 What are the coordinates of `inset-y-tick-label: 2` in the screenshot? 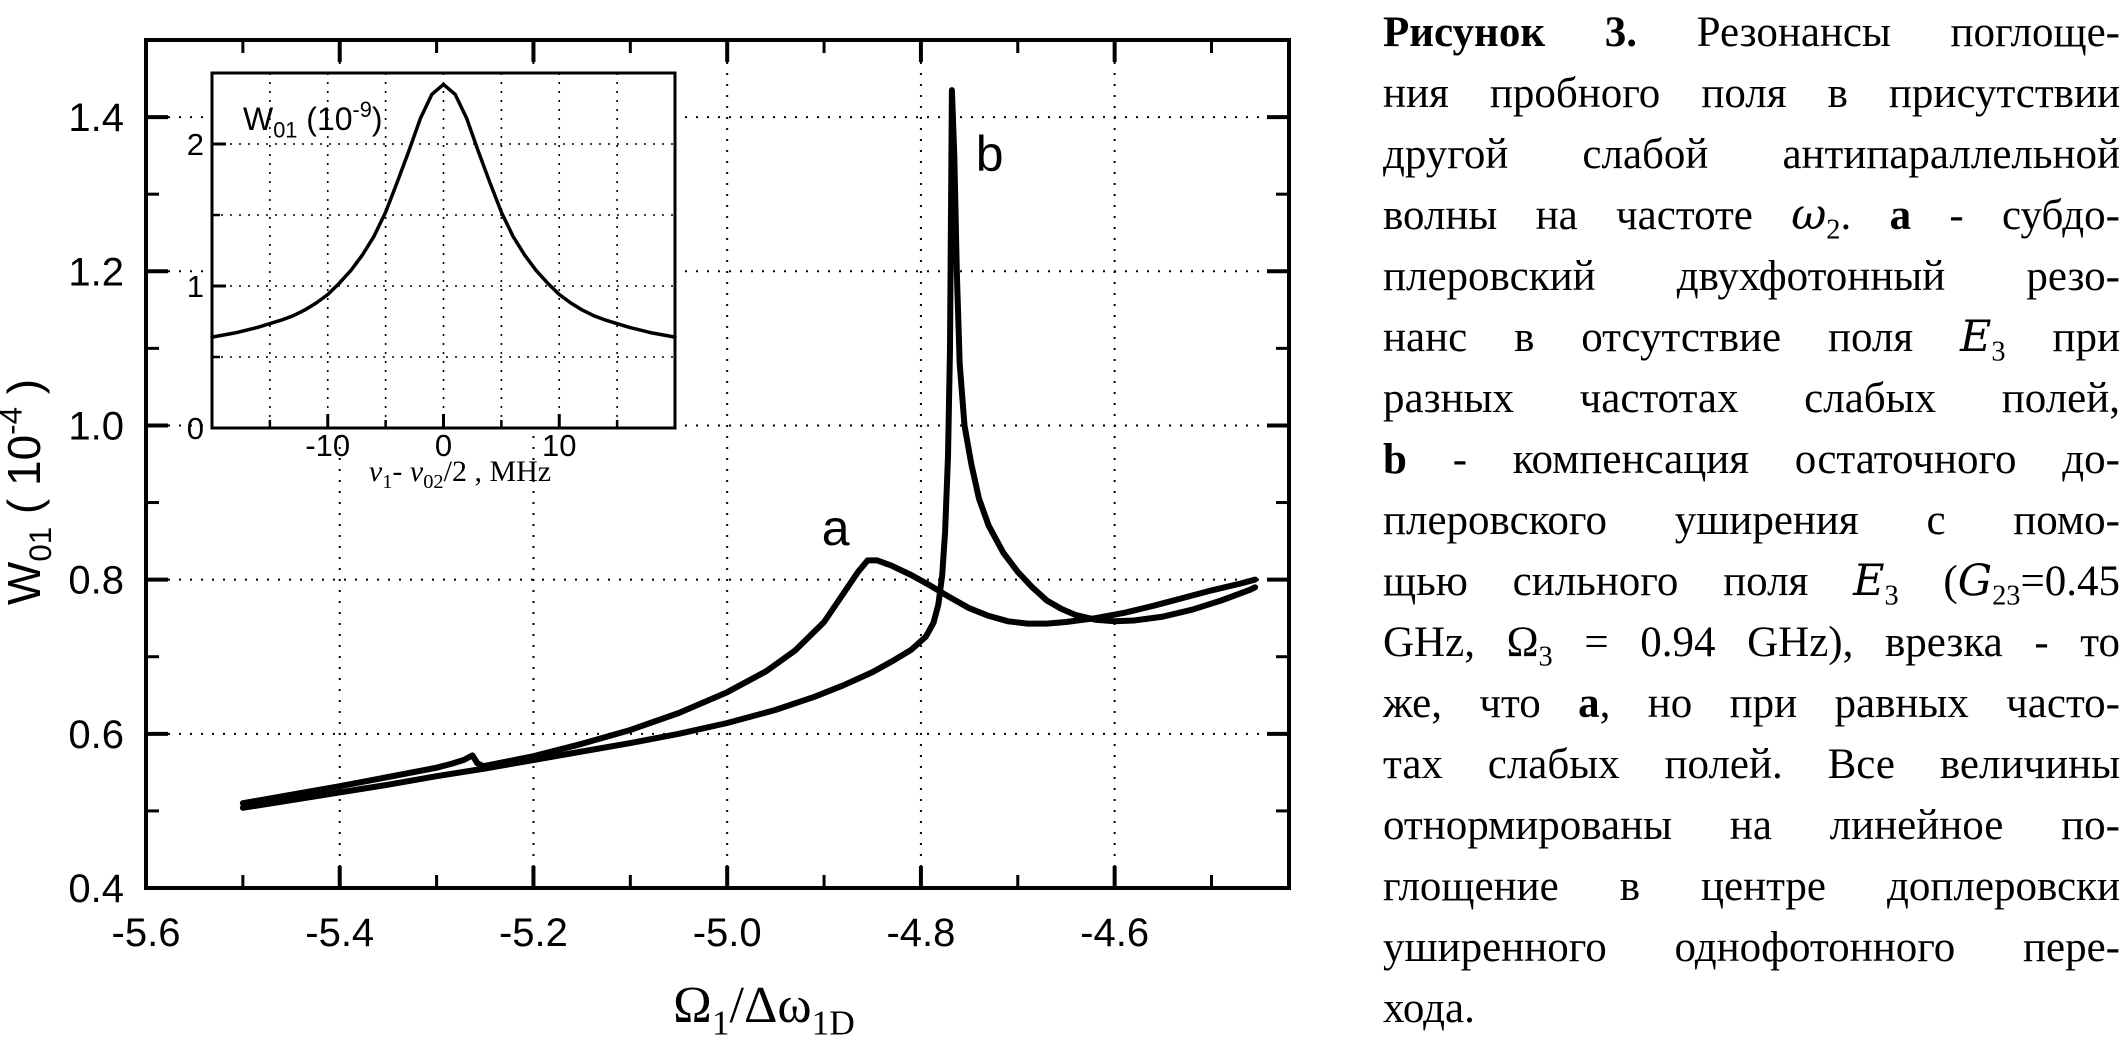 It's located at (195, 144).